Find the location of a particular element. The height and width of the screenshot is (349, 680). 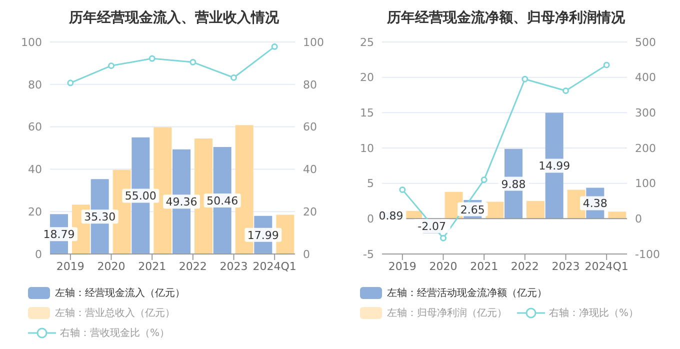

data-label: 49.36 is located at coordinates (182, 202).